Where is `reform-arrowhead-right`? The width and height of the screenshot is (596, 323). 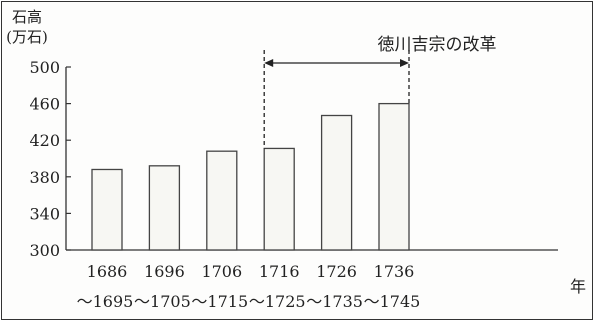 reform-arrowhead-right is located at coordinates (404, 63).